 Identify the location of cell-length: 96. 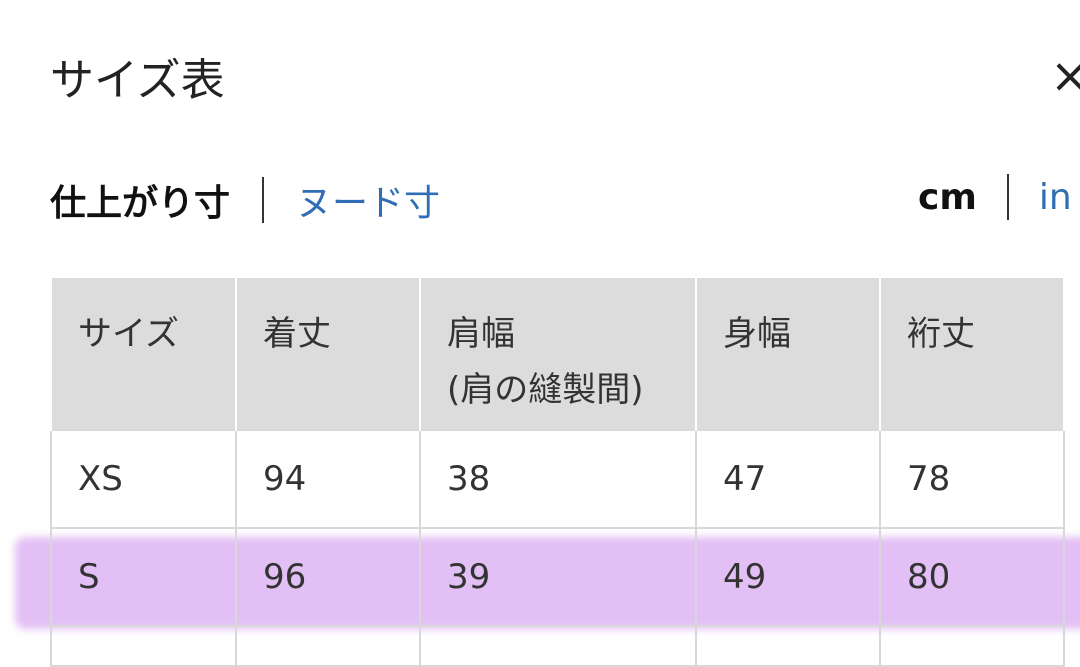
(328, 577).